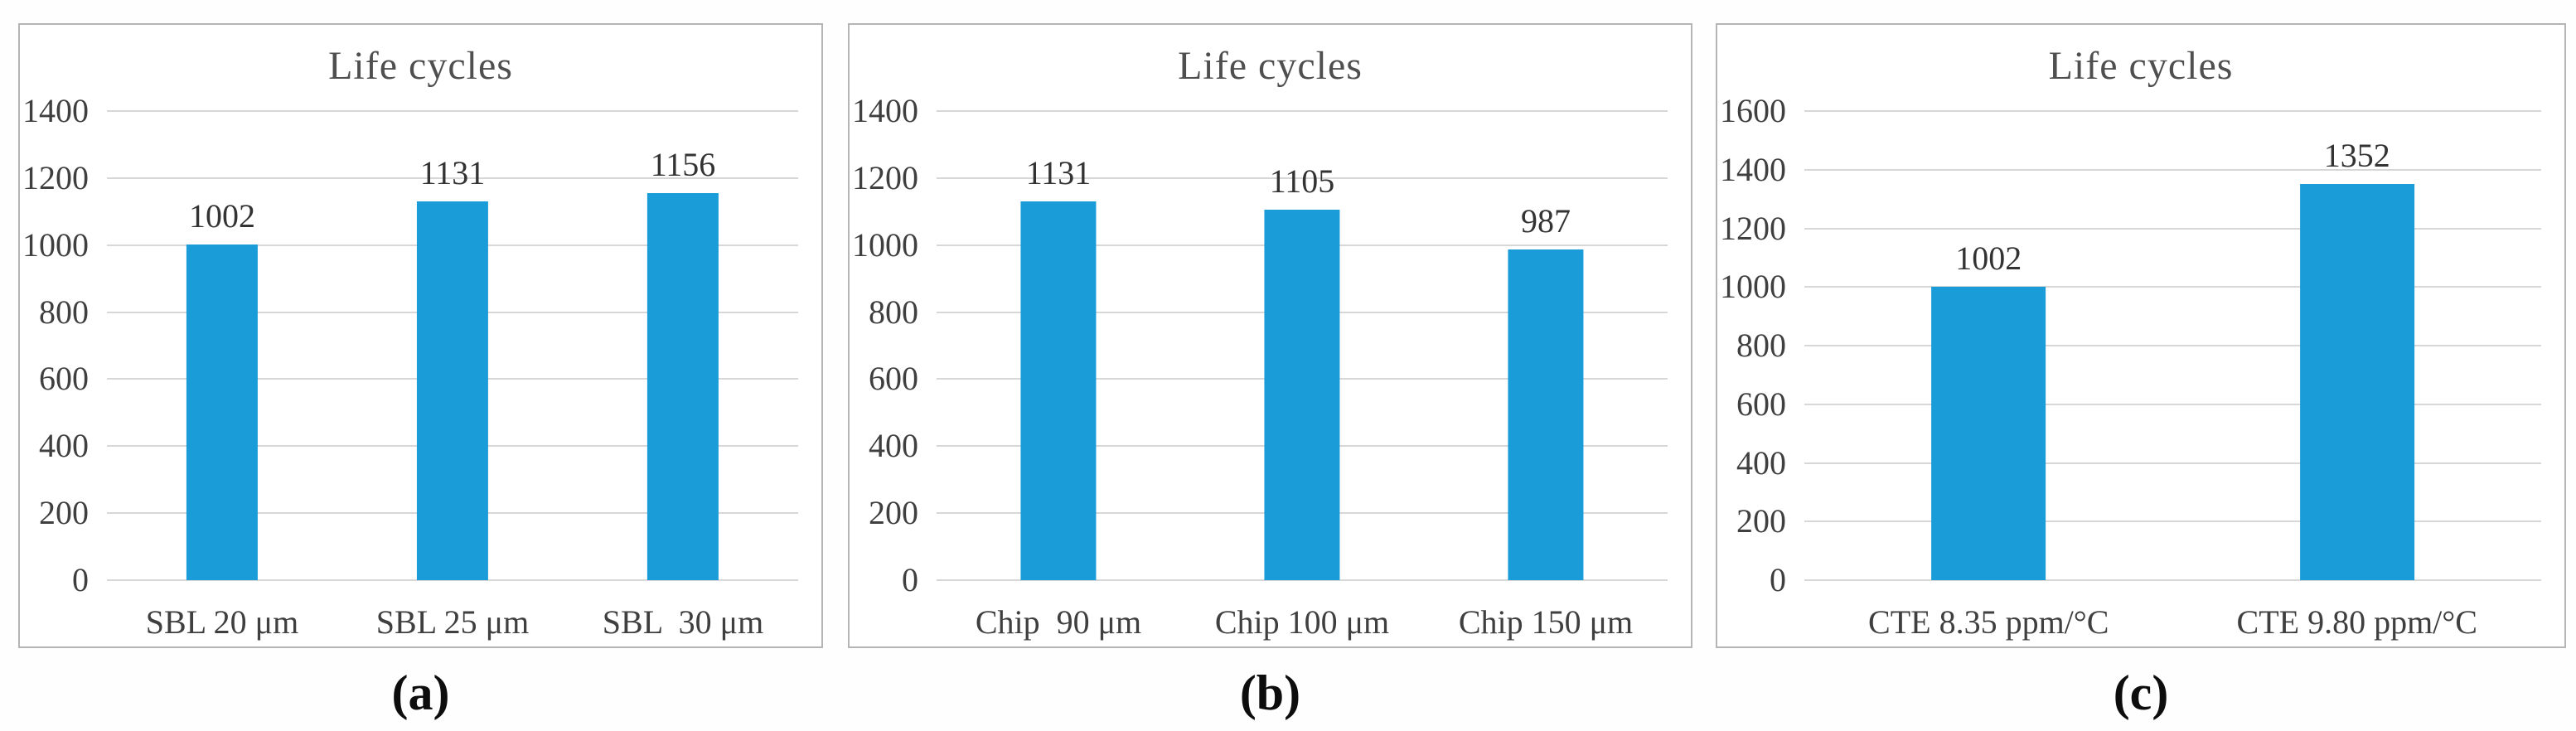  What do you see at coordinates (683, 164) in the screenshot?
I see `bar-value-label: 1156` at bounding box center [683, 164].